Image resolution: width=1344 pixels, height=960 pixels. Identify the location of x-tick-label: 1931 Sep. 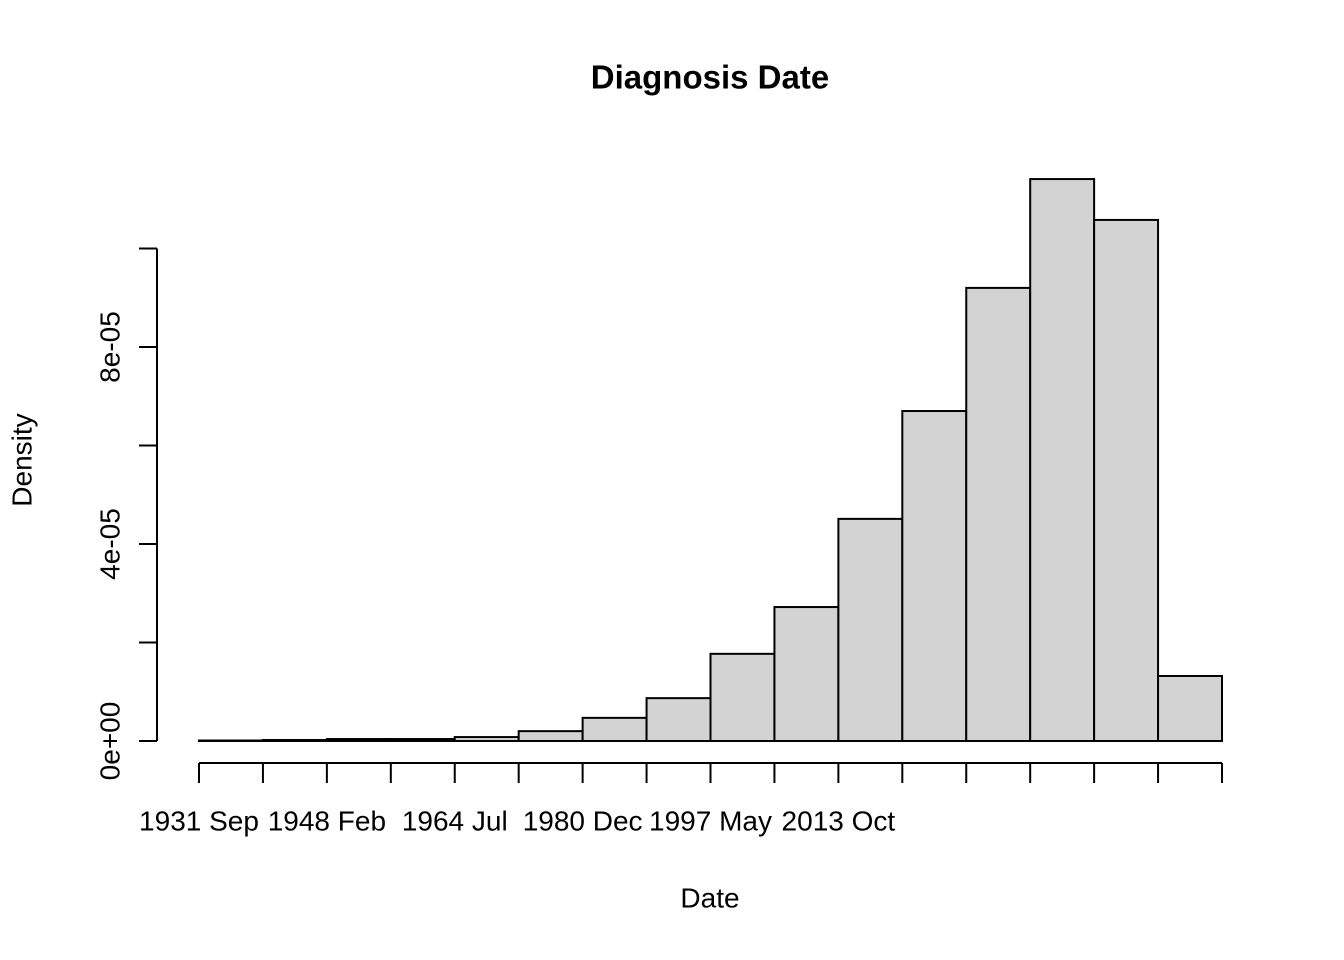
(199, 820).